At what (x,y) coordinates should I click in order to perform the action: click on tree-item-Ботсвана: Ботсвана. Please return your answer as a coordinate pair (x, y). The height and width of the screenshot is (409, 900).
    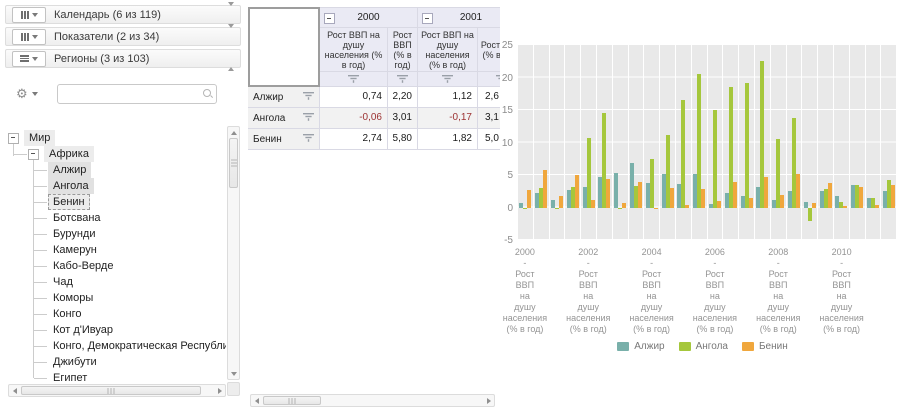
    Looking at the image, I should click on (113, 218).